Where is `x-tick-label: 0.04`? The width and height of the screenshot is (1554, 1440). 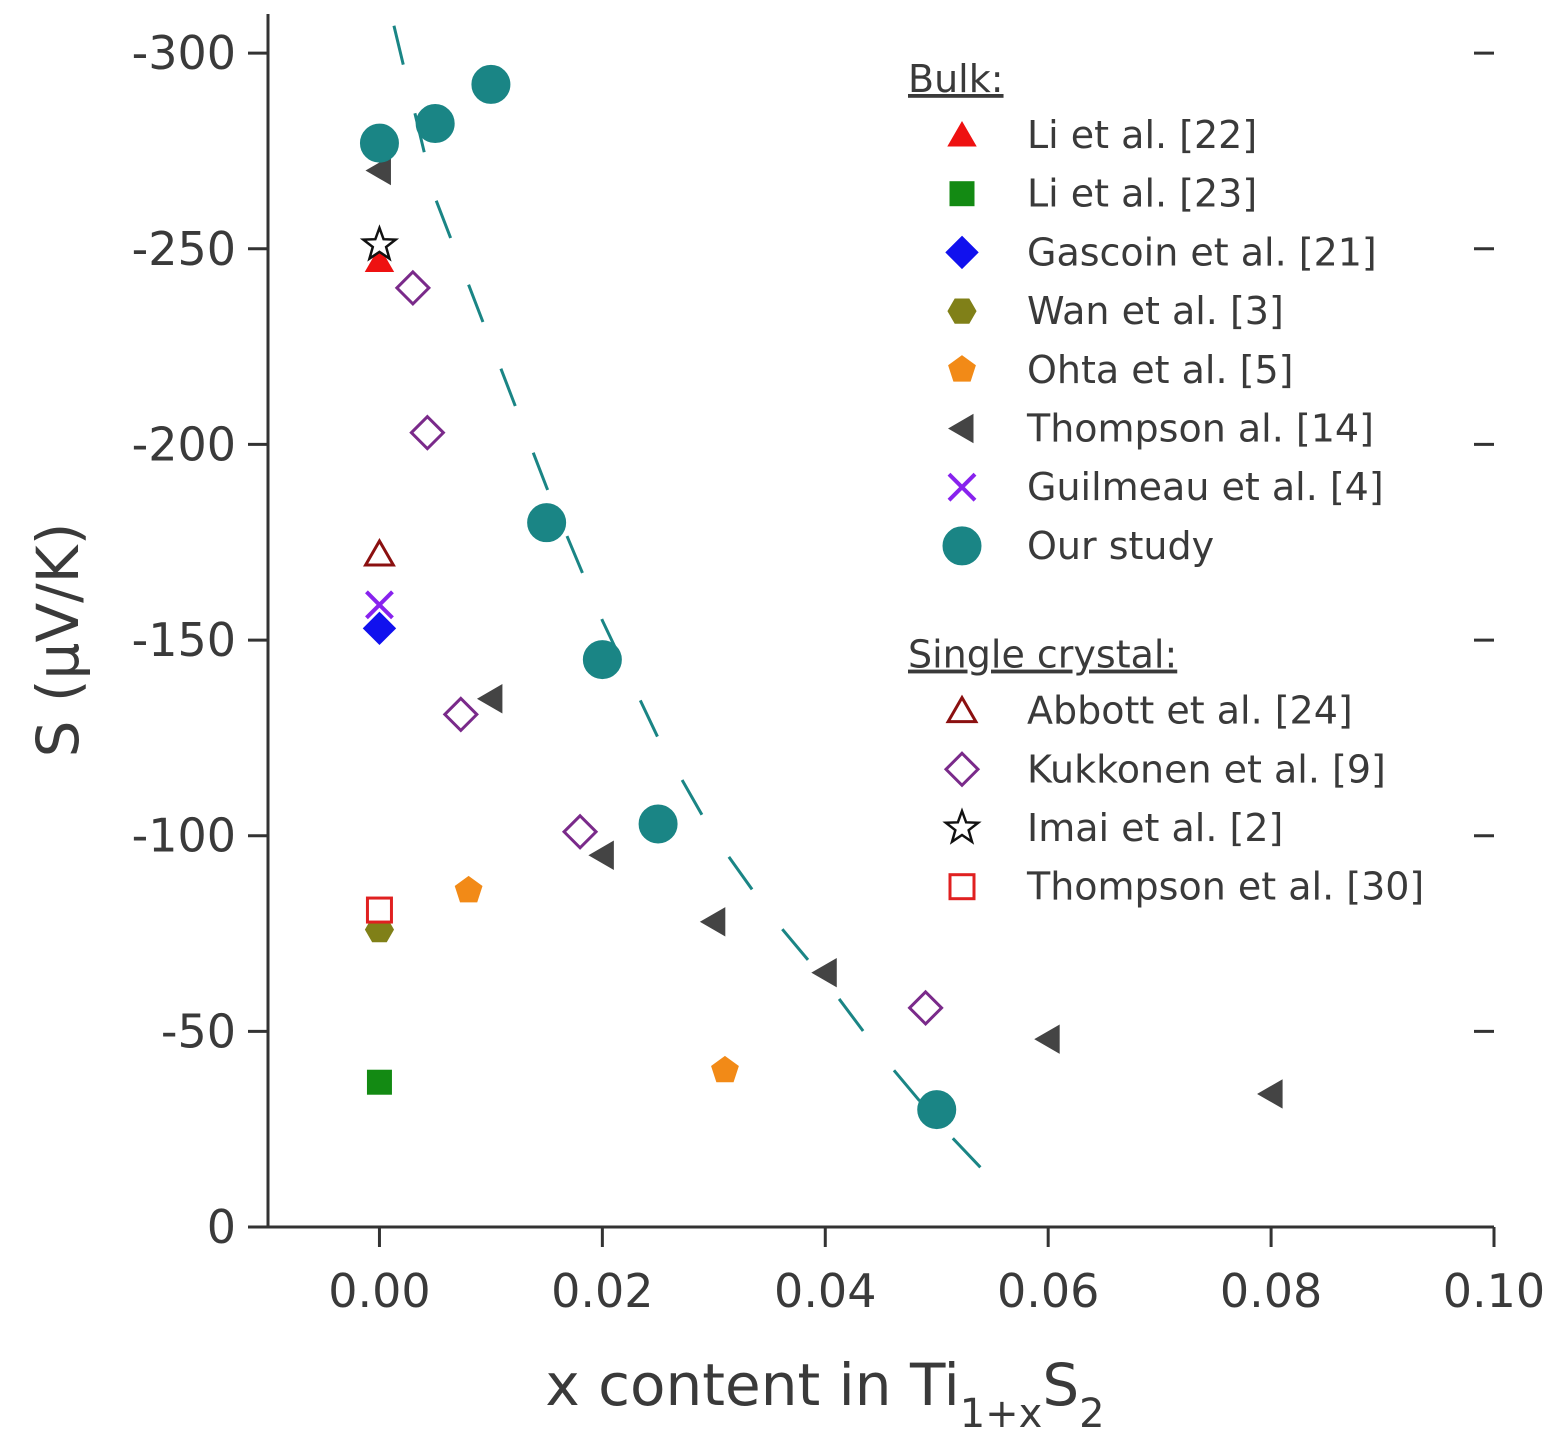 x-tick-label: 0.04 is located at coordinates (825, 1291).